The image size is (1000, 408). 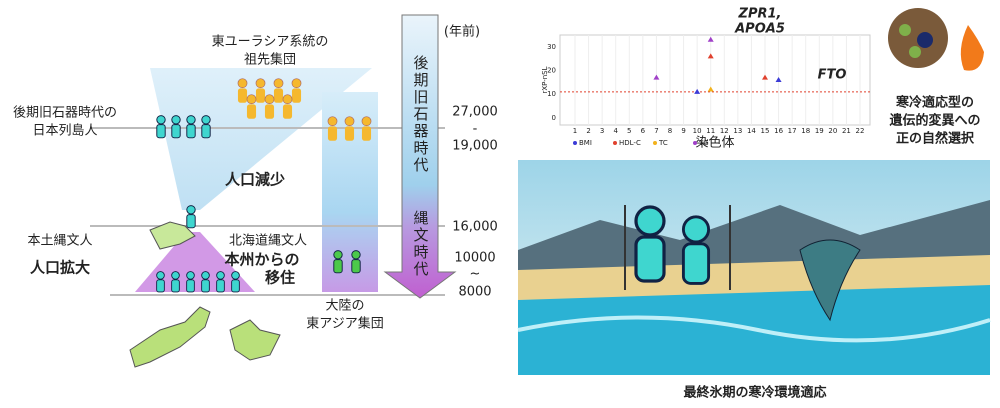 I want to click on caption-line: 遺伝的変異への, so click(x=934, y=121).